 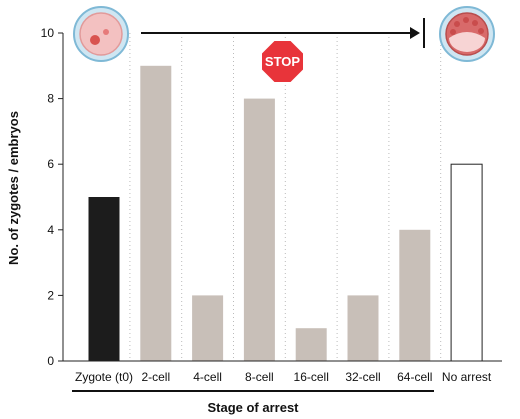 What do you see at coordinates (50, 230) in the screenshot?
I see `y-tick-label: 4` at bounding box center [50, 230].